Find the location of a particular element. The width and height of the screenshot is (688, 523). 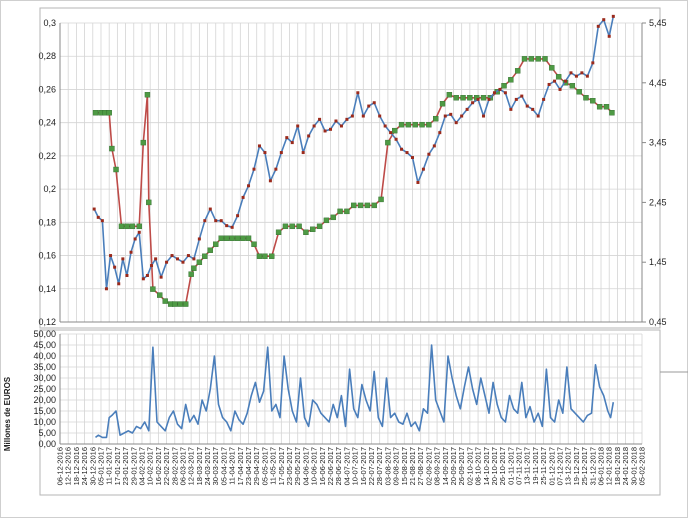

x-tick-label: 06-12-2016 is located at coordinates (60, 466).